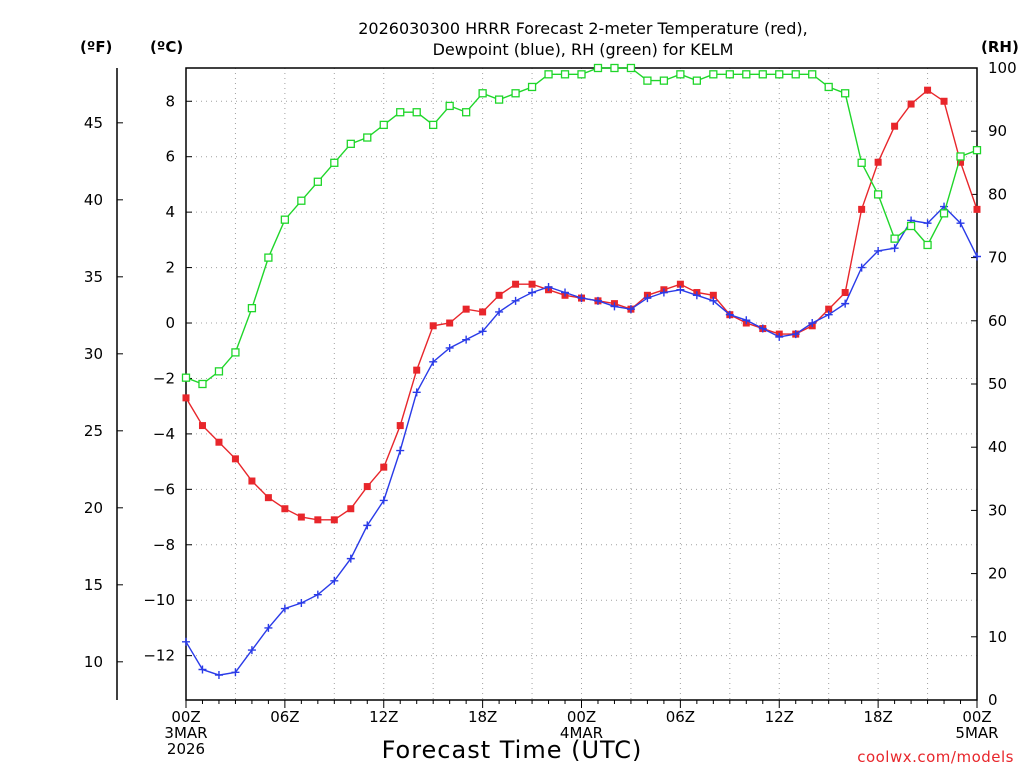  Describe the element at coordinates (93, 277) in the screenshot. I see `fahrenheit-tick-label: 35` at that location.